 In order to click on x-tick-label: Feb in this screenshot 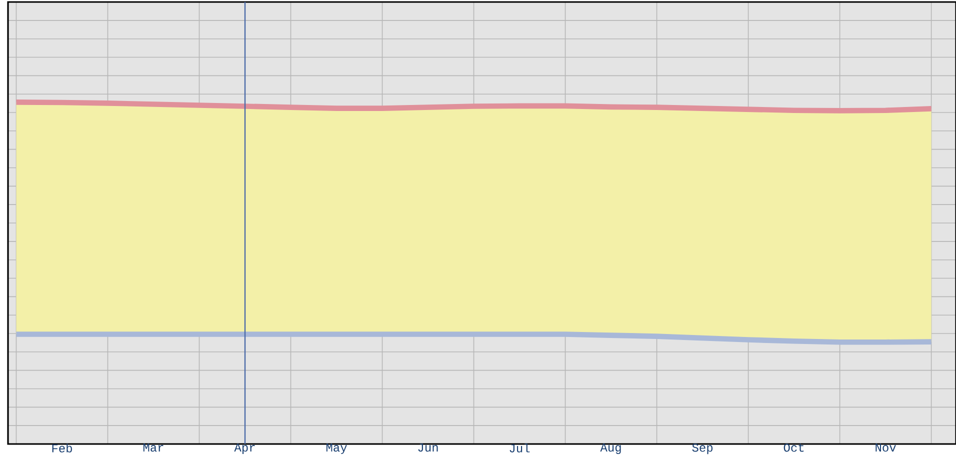, I will do `click(62, 448)`.